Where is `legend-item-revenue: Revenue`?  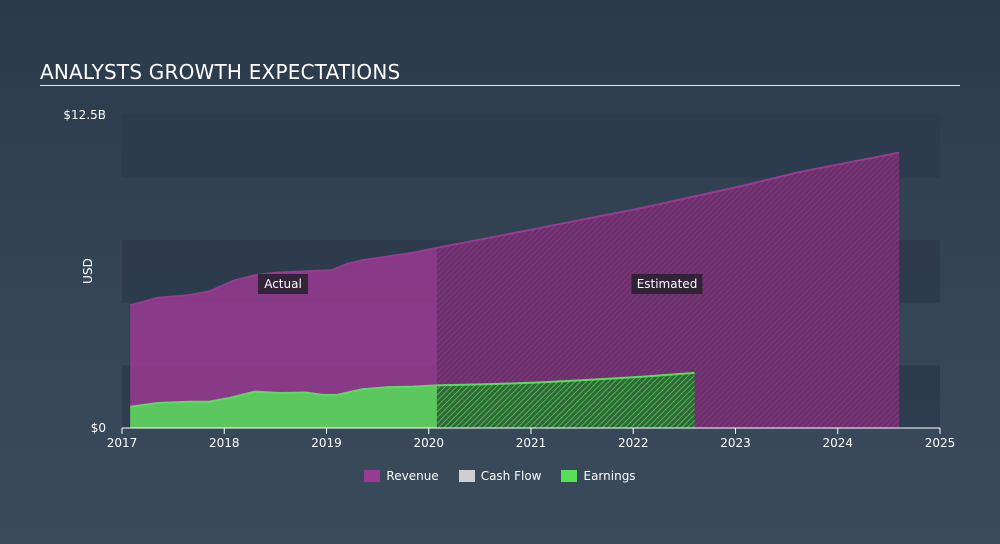 legend-item-revenue: Revenue is located at coordinates (401, 476).